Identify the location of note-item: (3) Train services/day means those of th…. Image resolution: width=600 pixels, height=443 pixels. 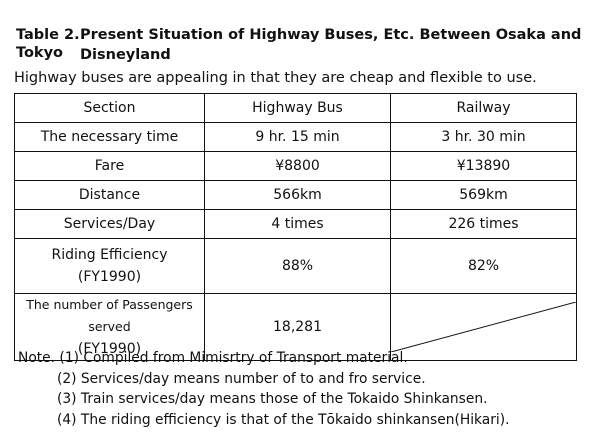
(272, 399).